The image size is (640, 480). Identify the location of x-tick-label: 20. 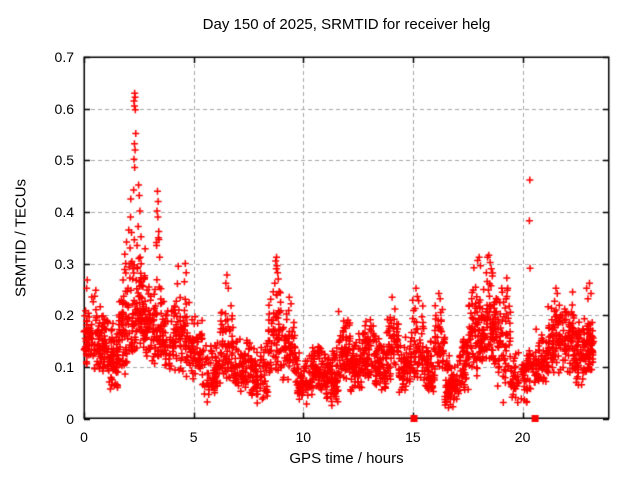
(522, 437).